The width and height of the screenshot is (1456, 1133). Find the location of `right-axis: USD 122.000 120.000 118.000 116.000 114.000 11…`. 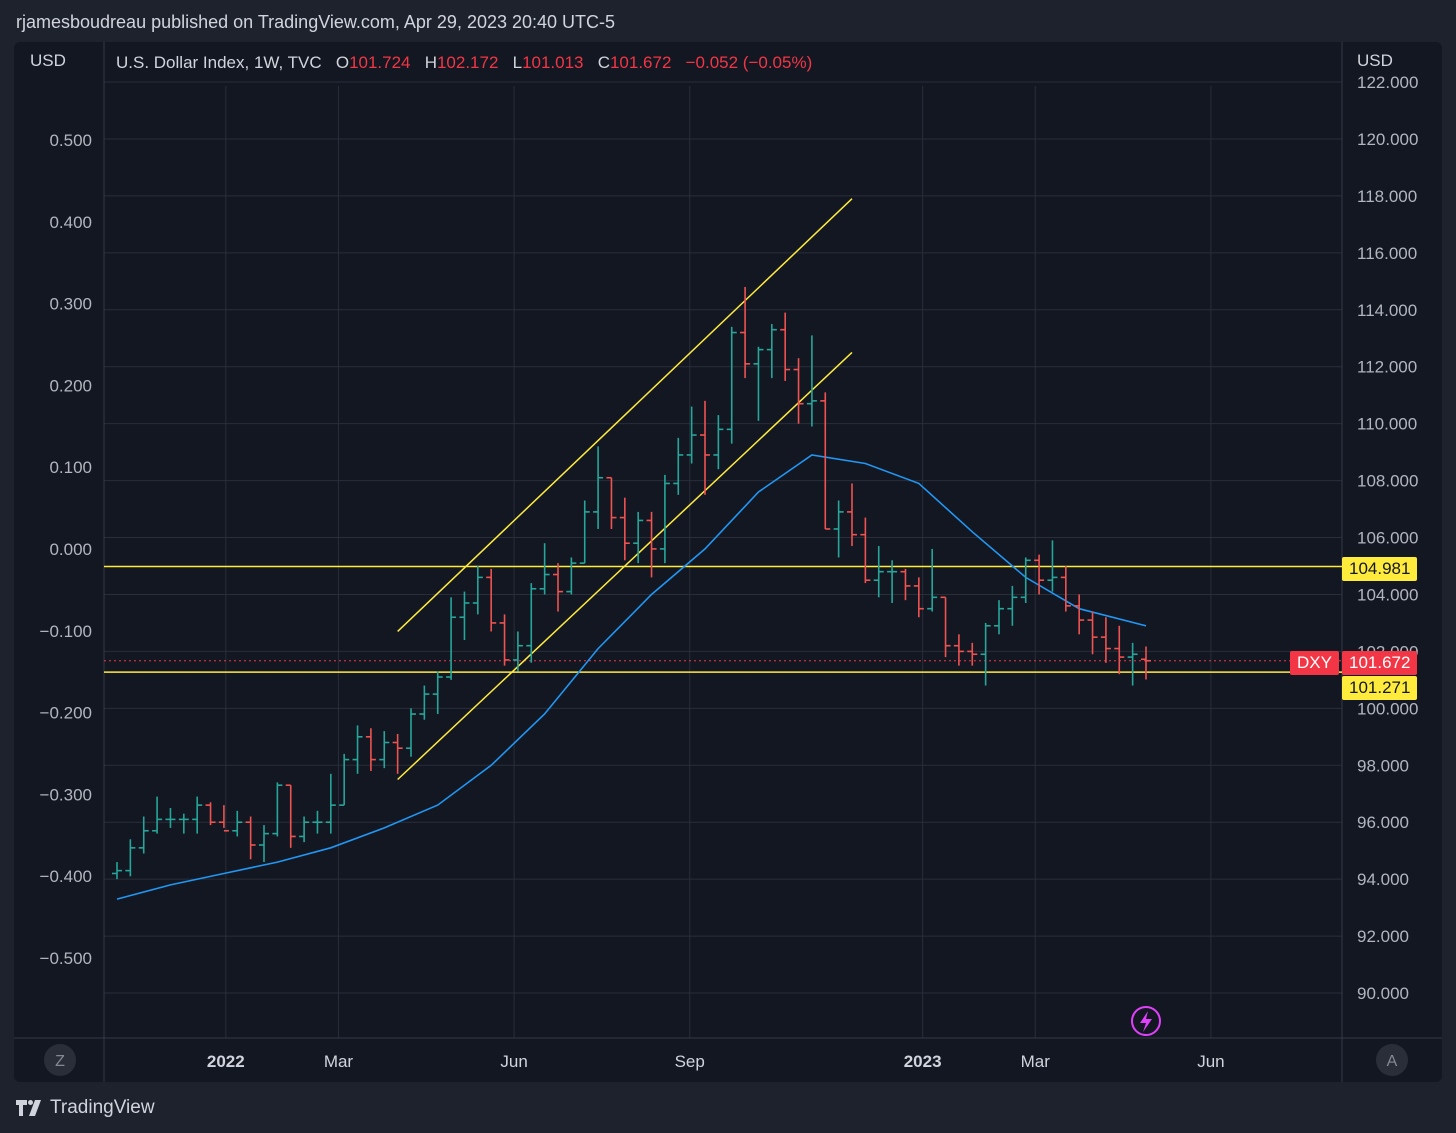

right-axis: USD 122.000 120.000 118.000 116.000 114.000 11… is located at coordinates (1387, 527).